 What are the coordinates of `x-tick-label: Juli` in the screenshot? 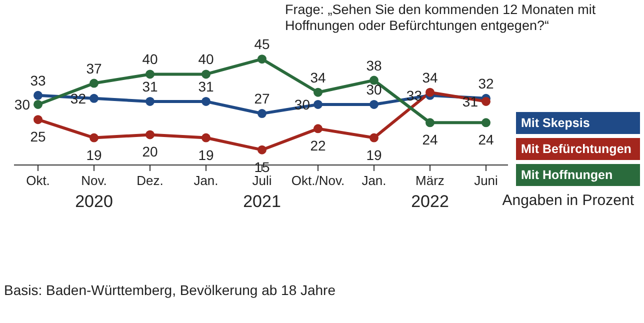 It's located at (262, 180).